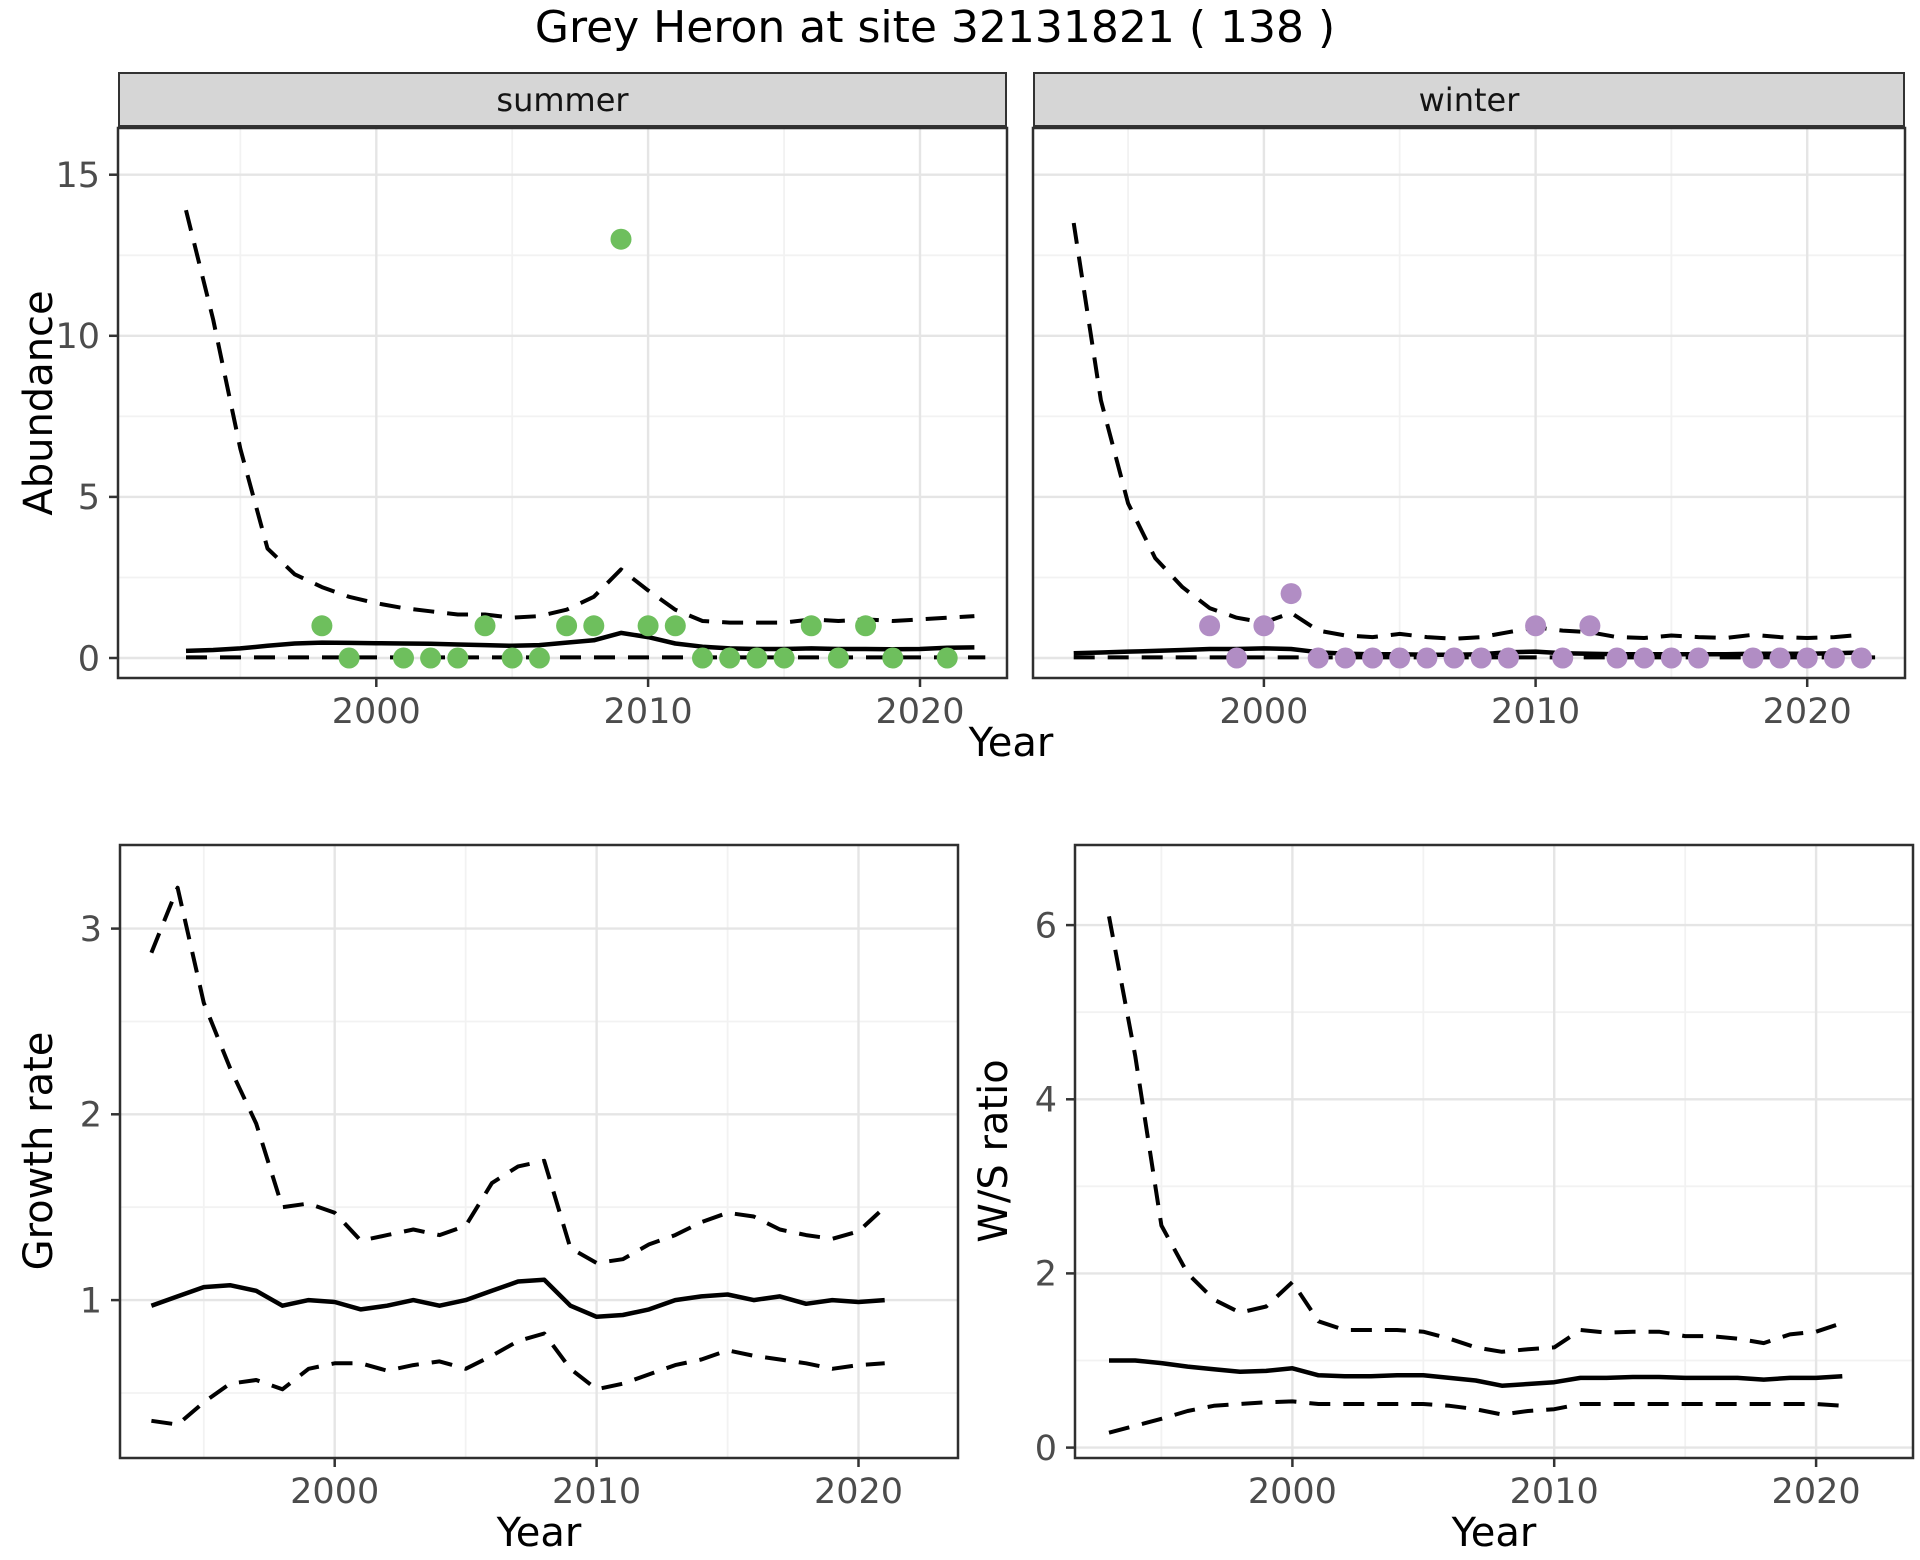  I want to click on x-axis-title-year-bottom-right: Year, so click(1494, 1533).